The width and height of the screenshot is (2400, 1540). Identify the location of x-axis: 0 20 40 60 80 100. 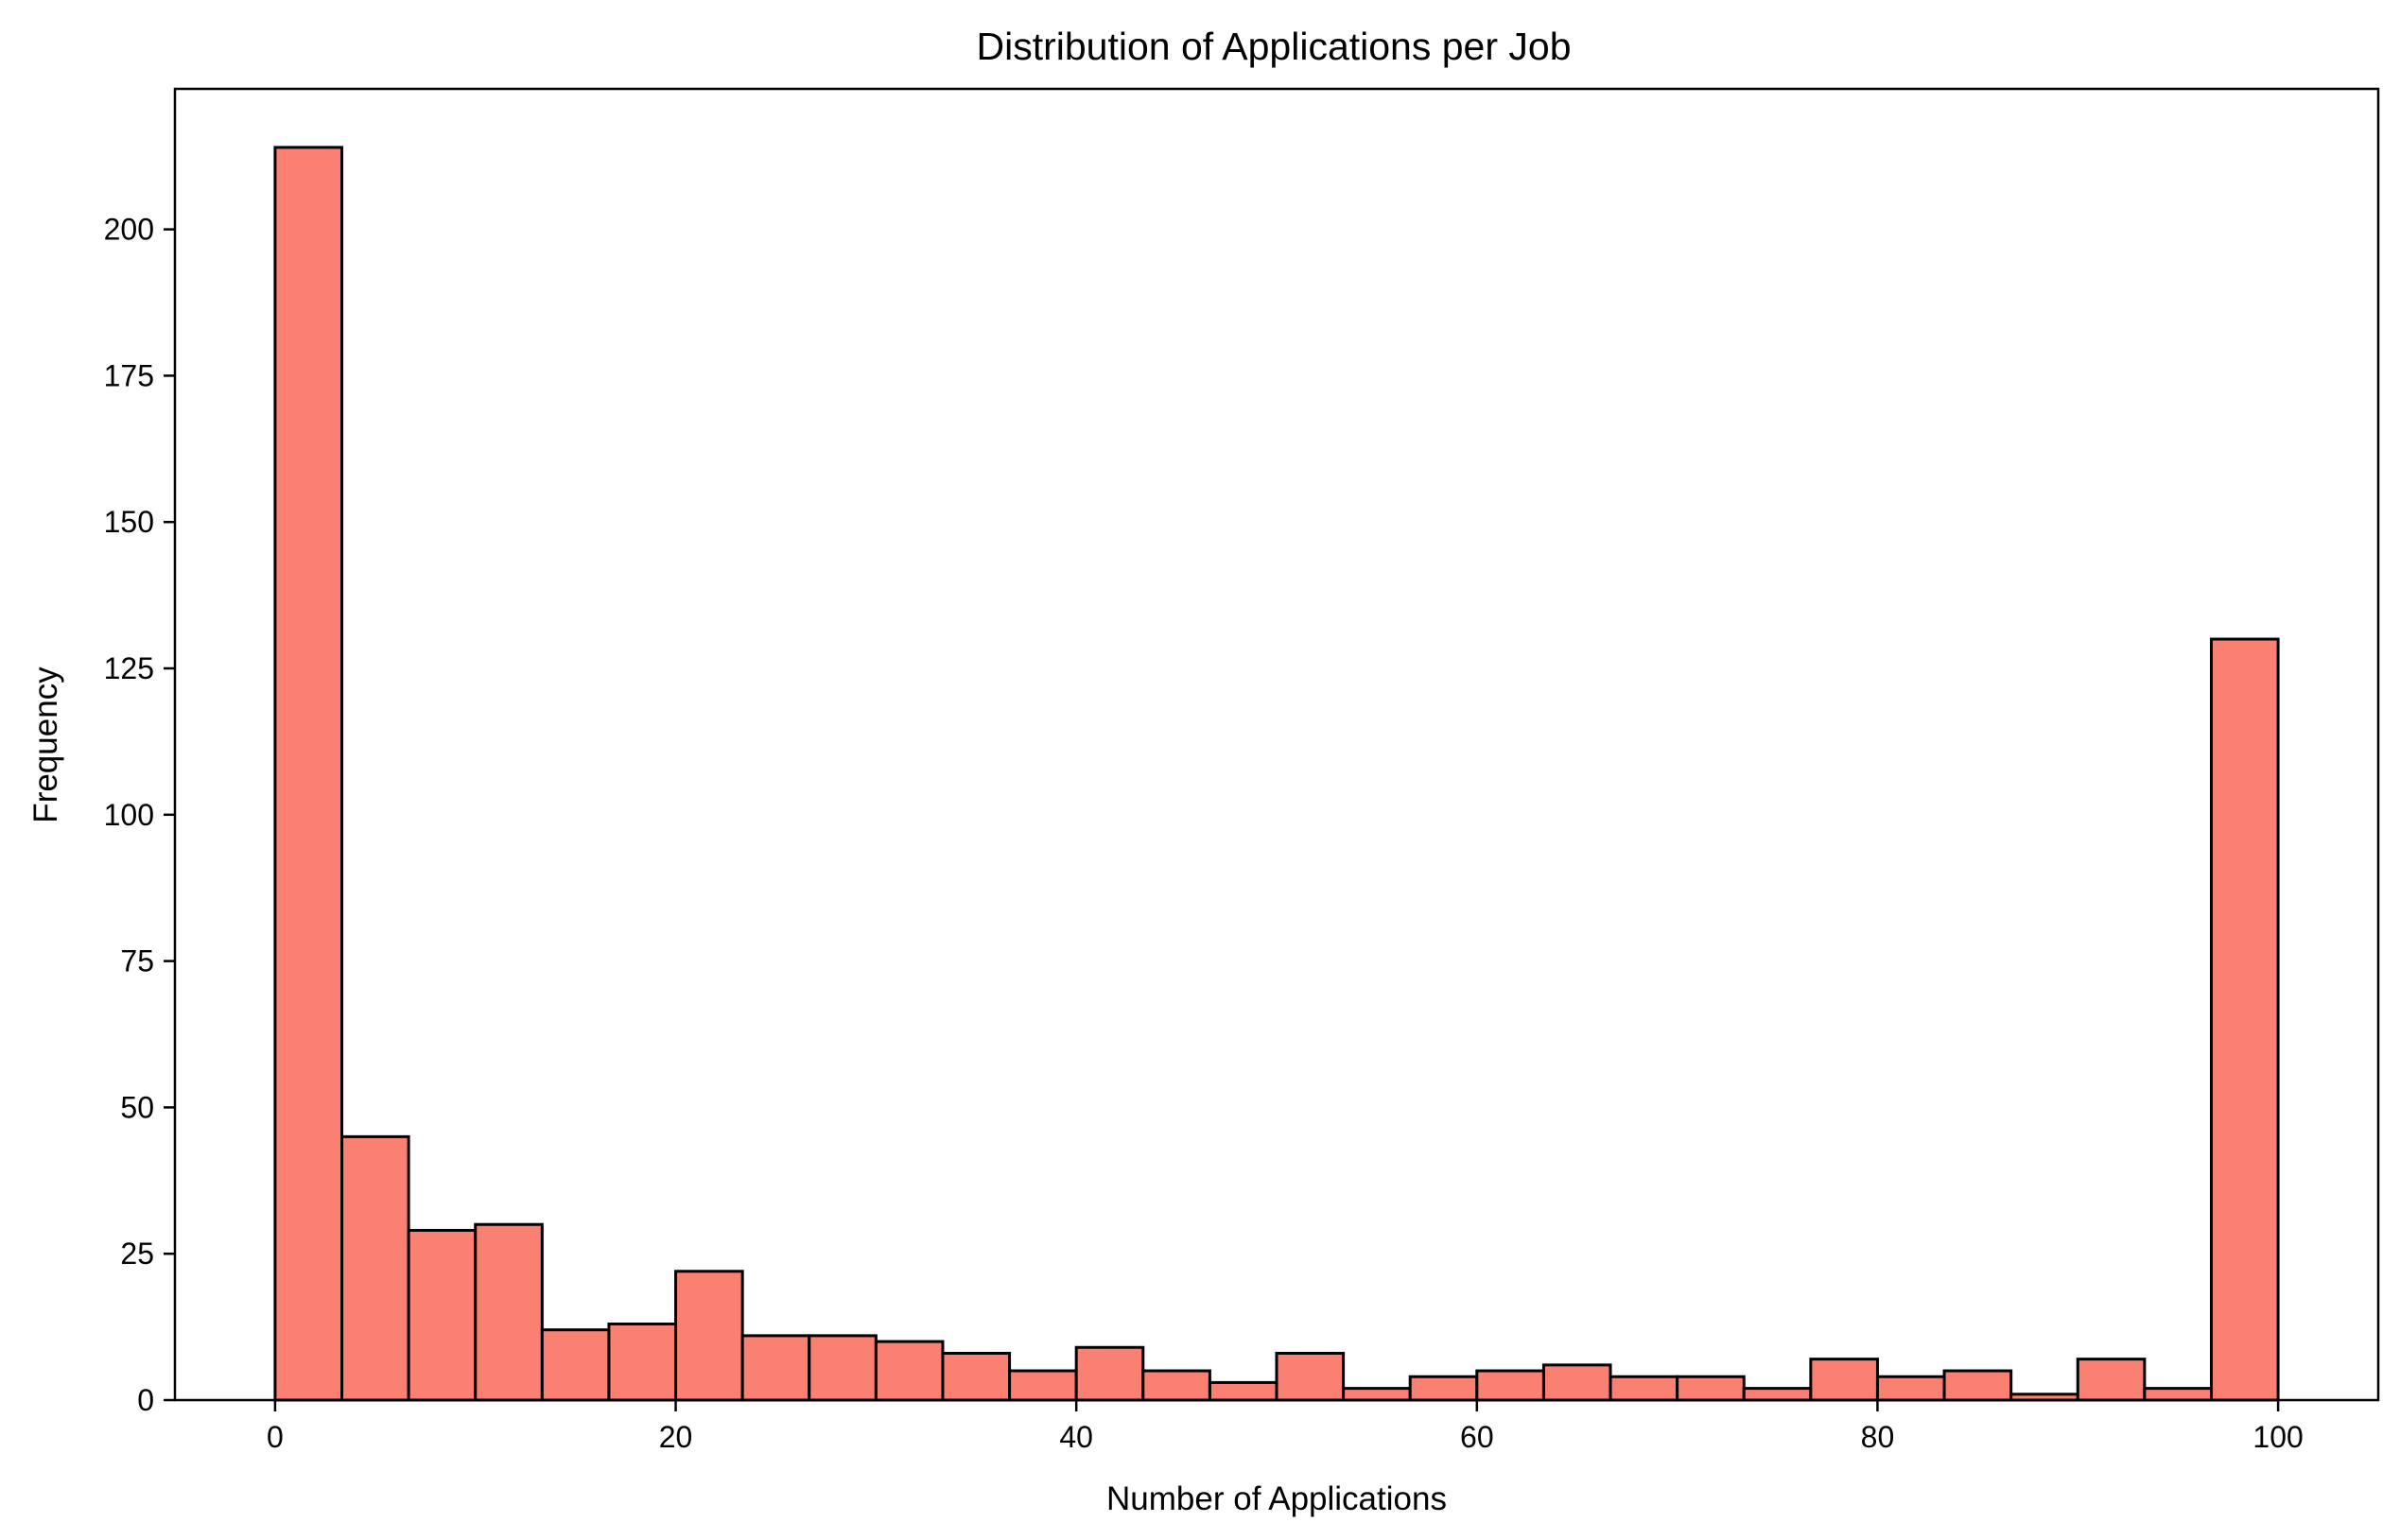
(1286, 1427).